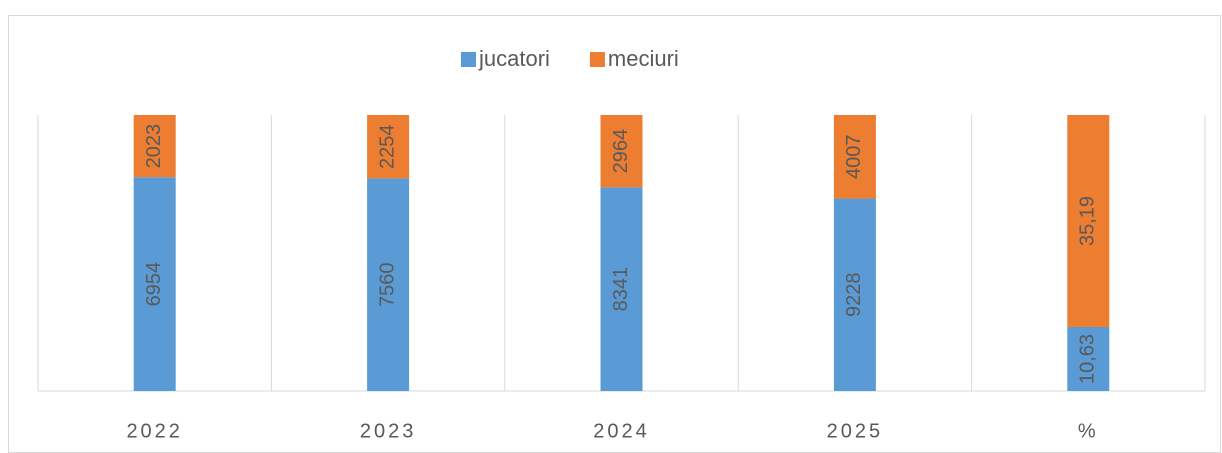 The image size is (1222, 453). I want to click on data-label: 10,63, so click(1088, 359).